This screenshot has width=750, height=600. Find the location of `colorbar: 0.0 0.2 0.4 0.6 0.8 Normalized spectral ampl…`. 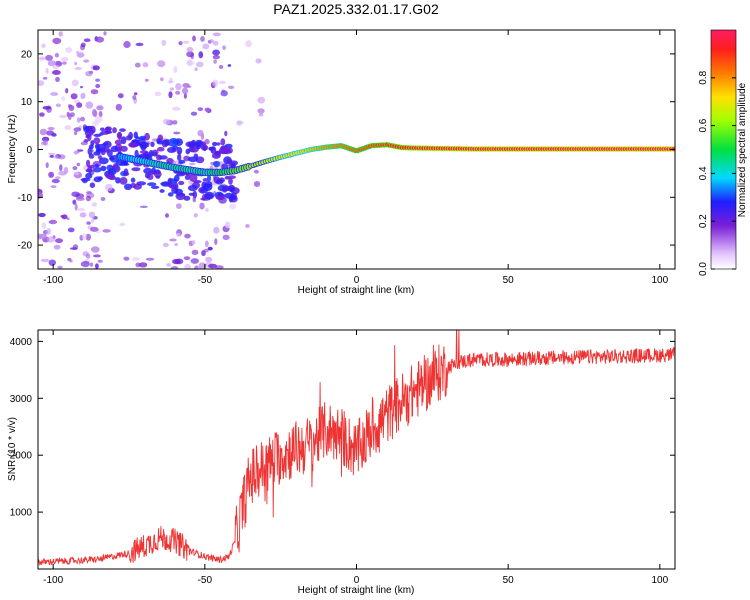

colorbar: 0.0 0.2 0.4 0.6 0.8 Normalized spectral ampl… is located at coordinates (723, 152).